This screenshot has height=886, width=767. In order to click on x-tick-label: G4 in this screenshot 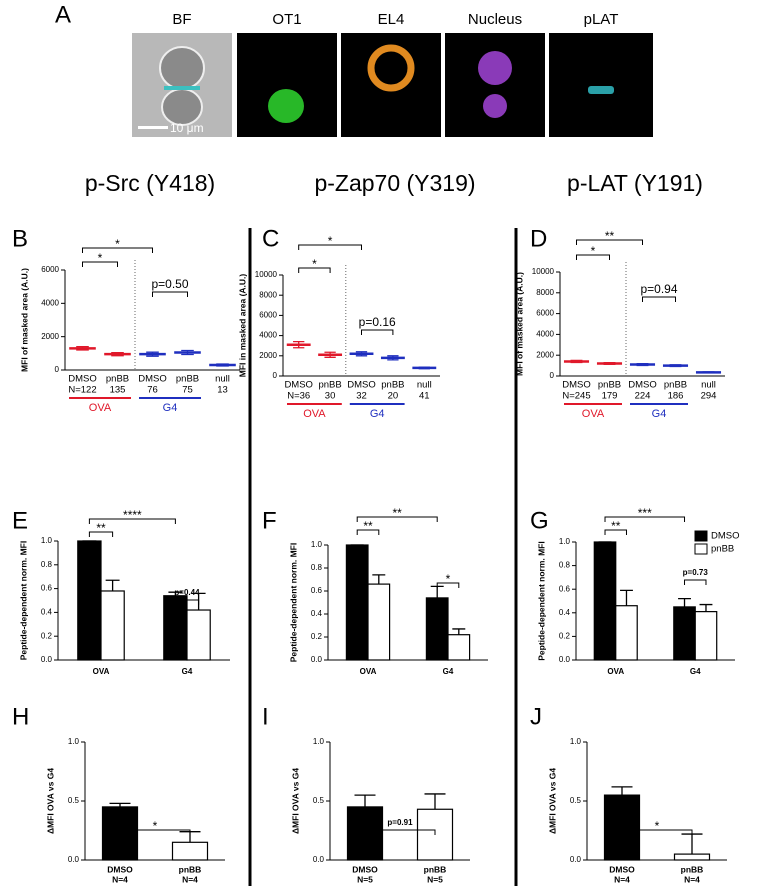, I will do `click(695, 671)`.